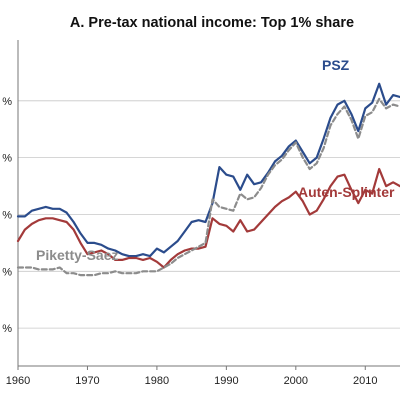  I want to click on x-tick-label: 1980, so click(157, 381).